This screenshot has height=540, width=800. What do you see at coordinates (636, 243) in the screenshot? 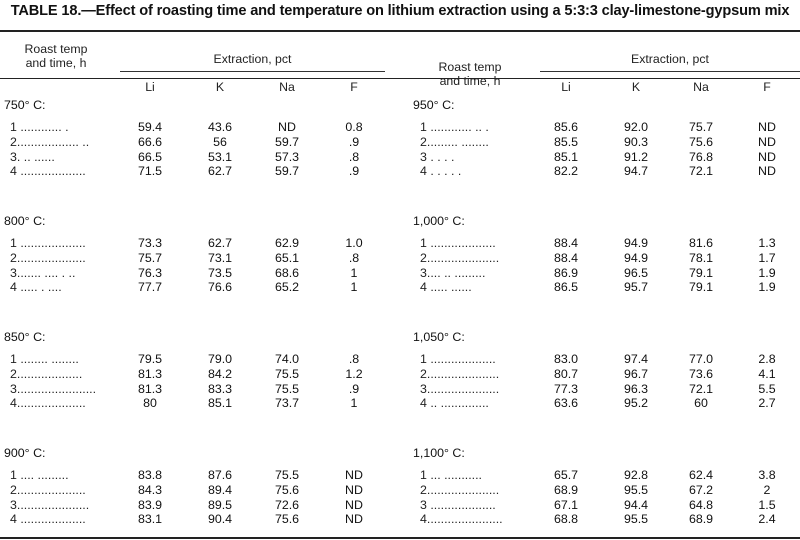
I see `table-cell: 94.9` at bounding box center [636, 243].